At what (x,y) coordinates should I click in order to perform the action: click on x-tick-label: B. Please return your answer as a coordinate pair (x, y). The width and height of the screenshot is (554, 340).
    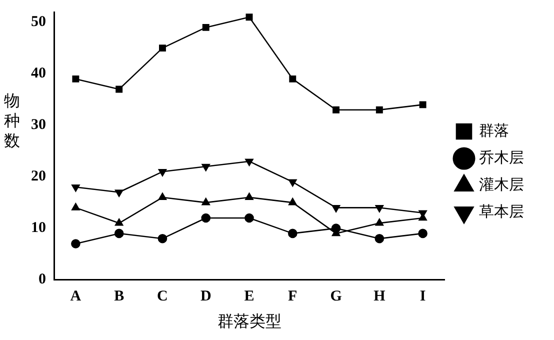
    Looking at the image, I should click on (119, 296).